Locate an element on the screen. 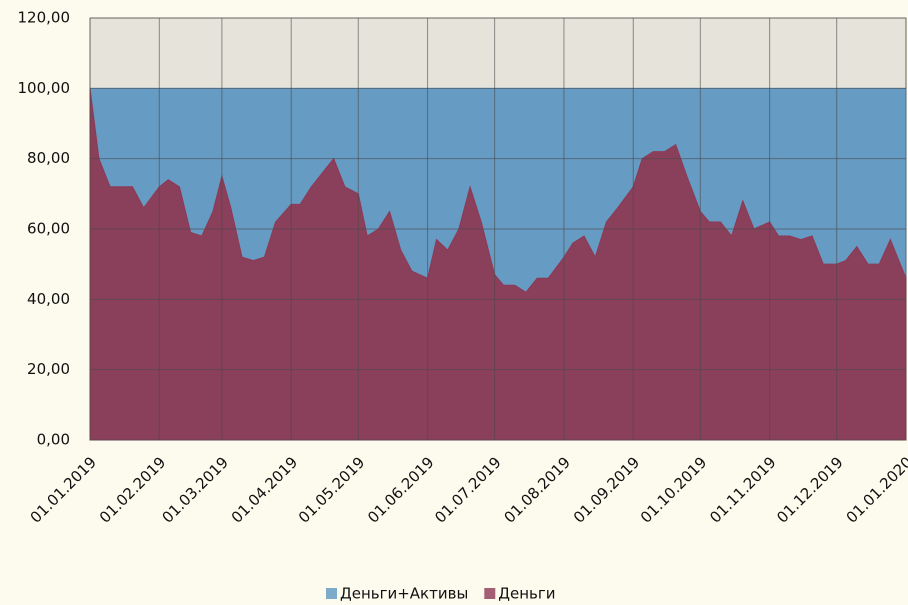  x-tick-label: 01.05.2019 is located at coordinates (331, 489).